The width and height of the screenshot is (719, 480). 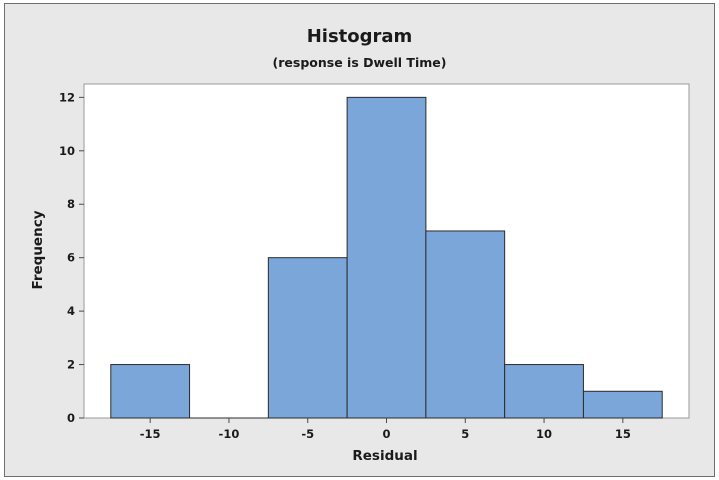 What do you see at coordinates (71, 204) in the screenshot?
I see `y-tick-label: 8` at bounding box center [71, 204].